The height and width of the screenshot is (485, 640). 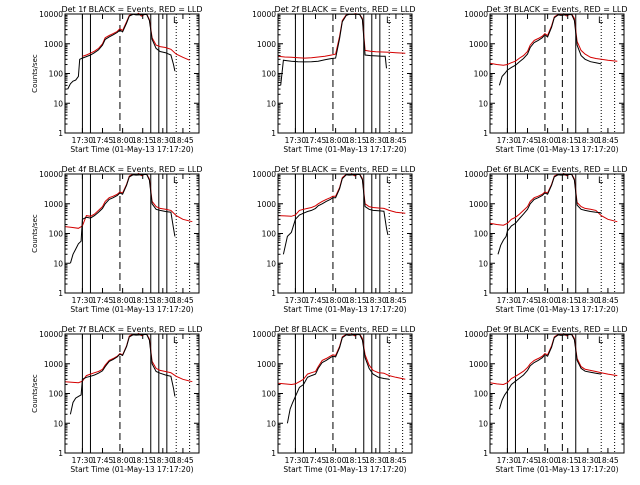 I want to click on panel-title: Det 3f BLACK = Events, RED = LLD, so click(x=556, y=9).